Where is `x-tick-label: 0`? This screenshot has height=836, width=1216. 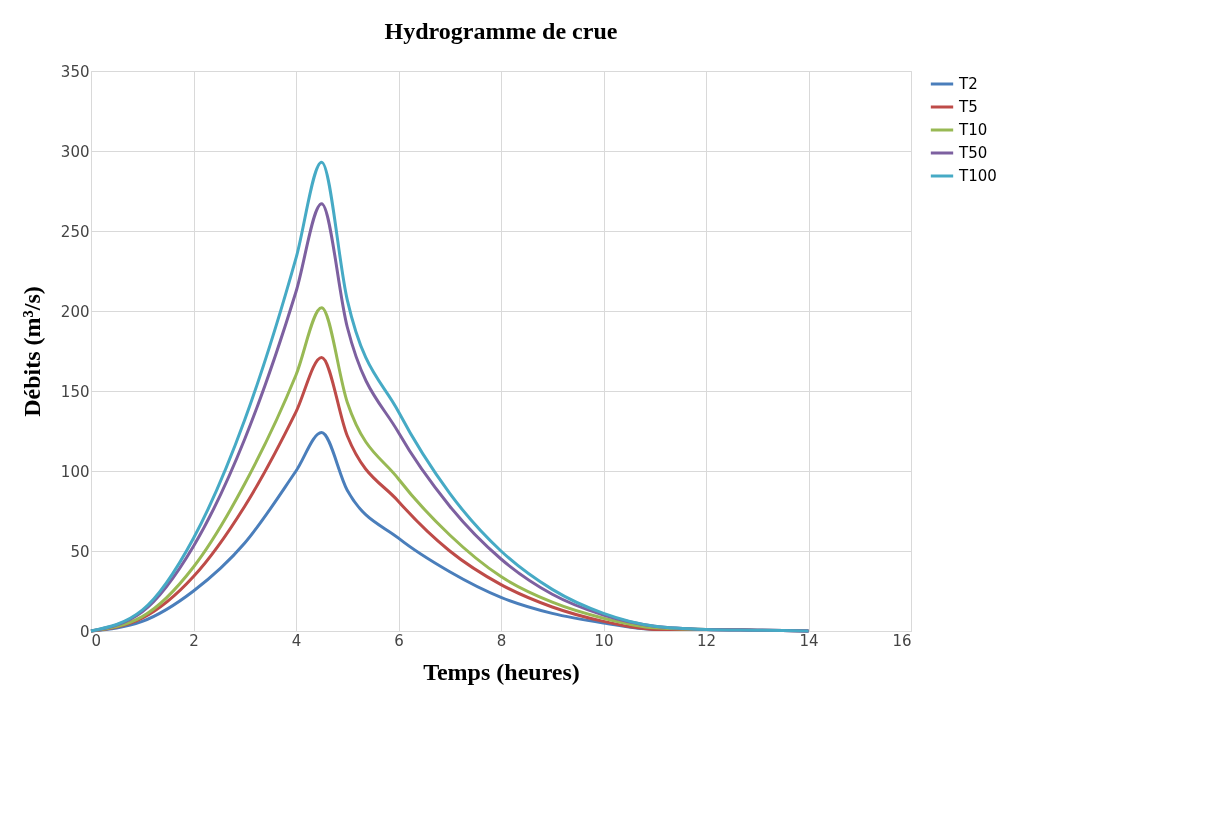 x-tick-label: 0 is located at coordinates (96, 640).